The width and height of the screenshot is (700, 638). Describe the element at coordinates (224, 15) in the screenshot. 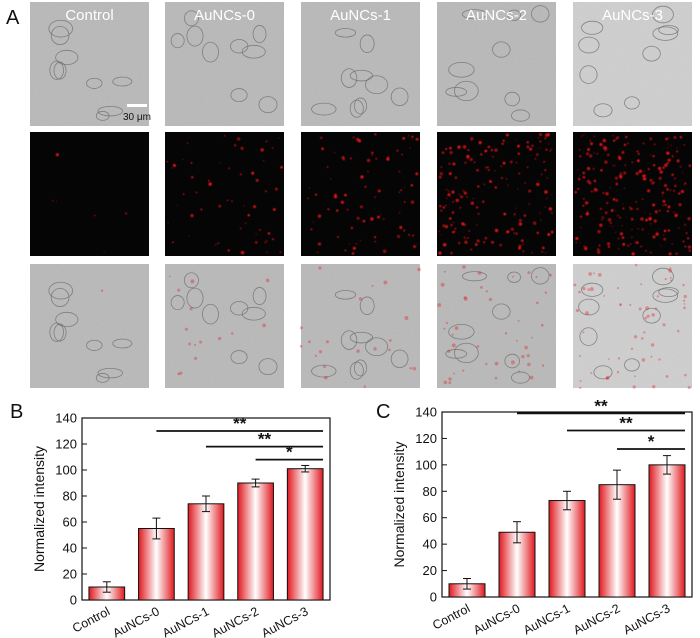

I see `group-label-auncs-0: AuNCs-0` at that location.